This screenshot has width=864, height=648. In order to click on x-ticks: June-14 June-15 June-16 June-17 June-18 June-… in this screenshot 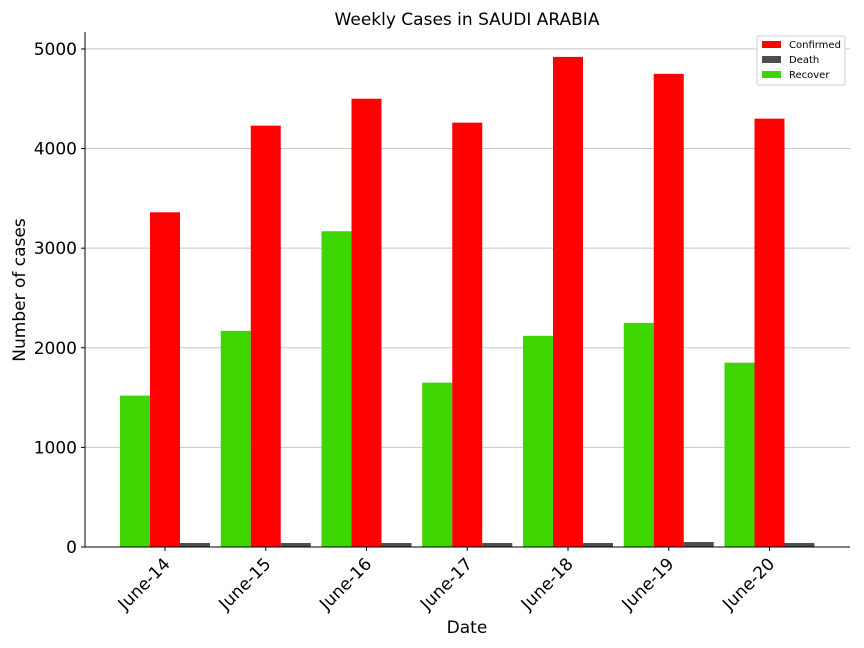, I will do `click(446, 581)`.